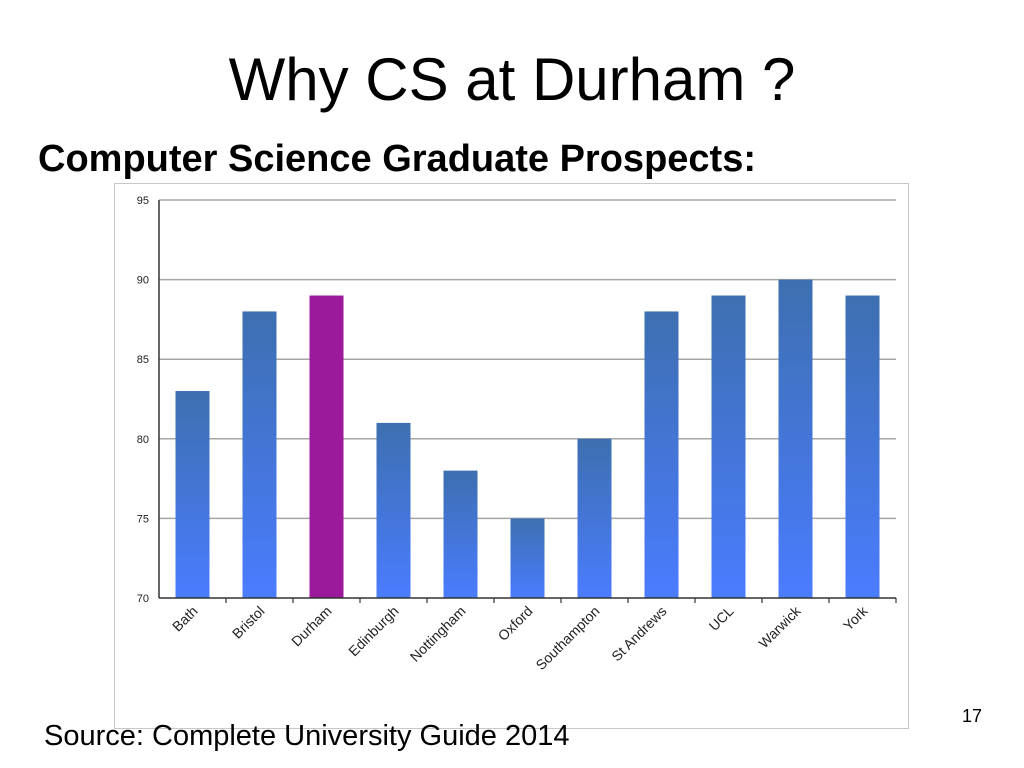 This screenshot has width=1024, height=768. Describe the element at coordinates (855, 617) in the screenshot. I see `x-tick-label: York` at that location.